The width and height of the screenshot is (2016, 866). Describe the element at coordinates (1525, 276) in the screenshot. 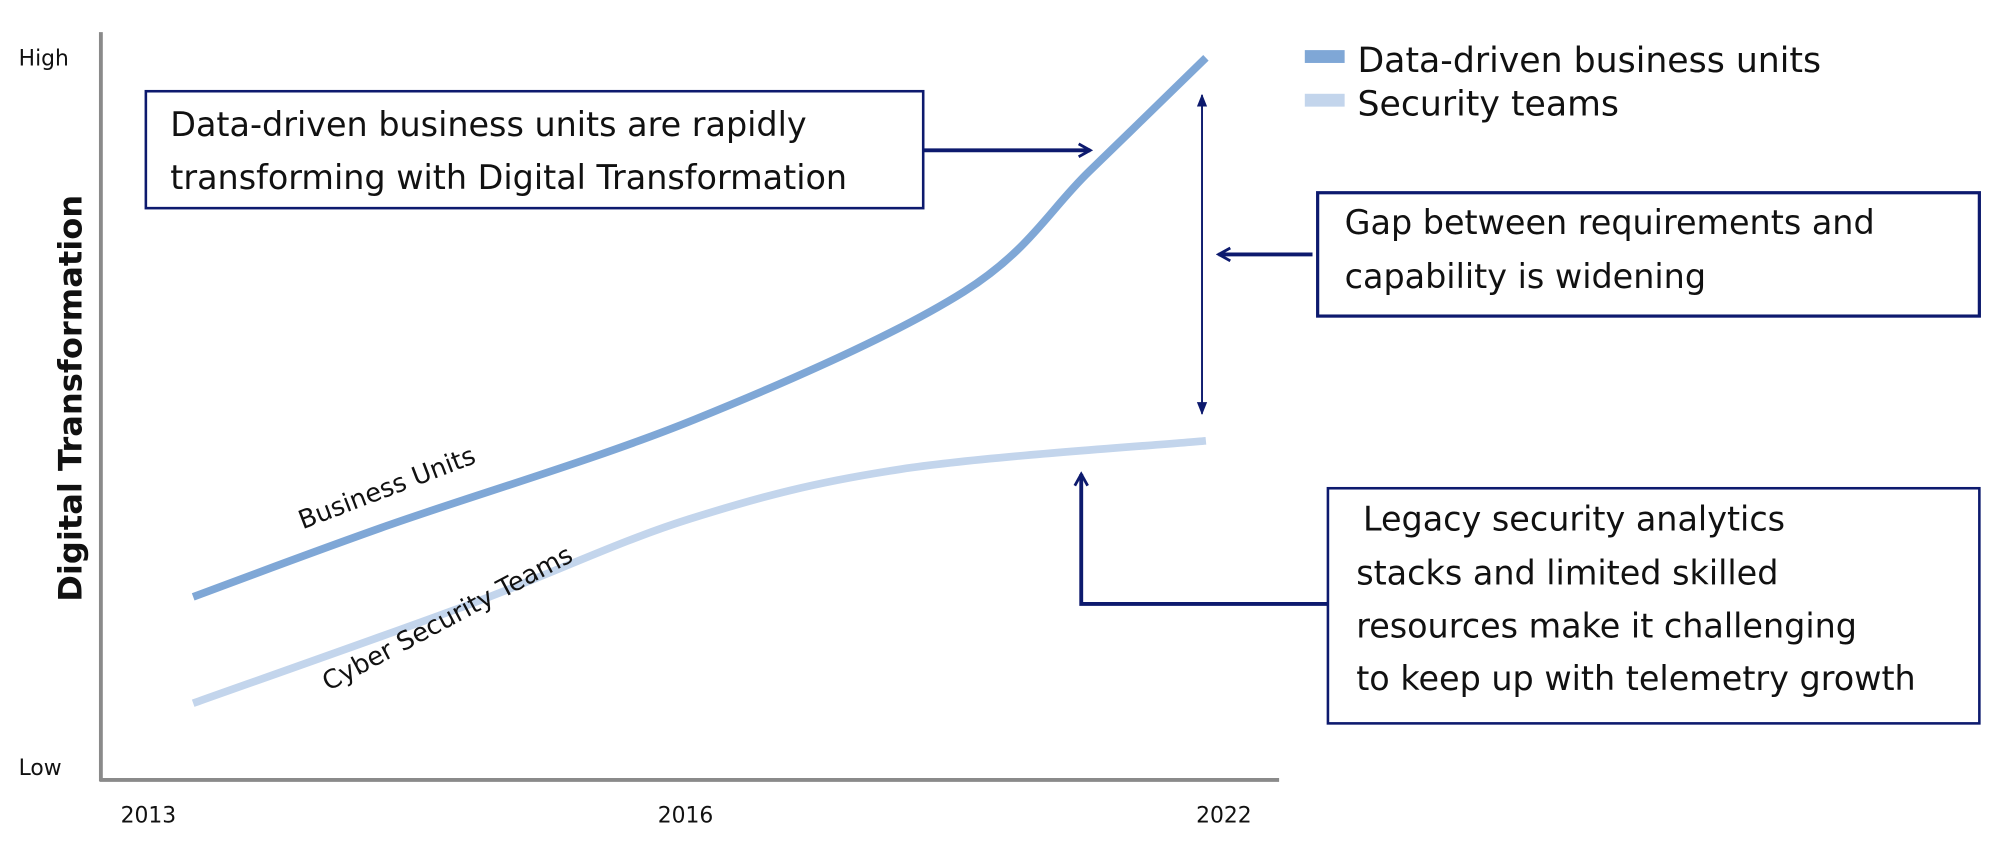

I see `annotation-gap-line-2: capability is widening` at that location.